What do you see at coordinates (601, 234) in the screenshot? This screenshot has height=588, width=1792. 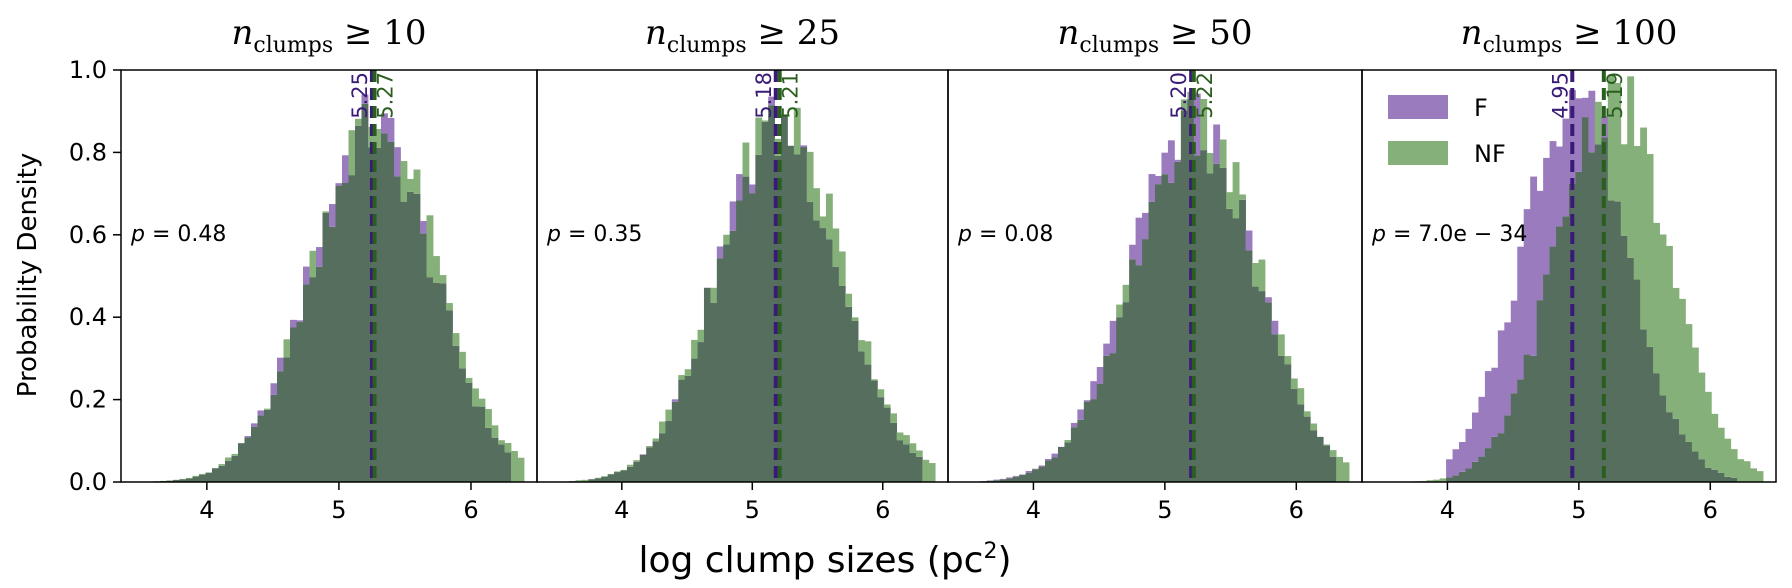 I see `p-value: = 0.35` at bounding box center [601, 234].